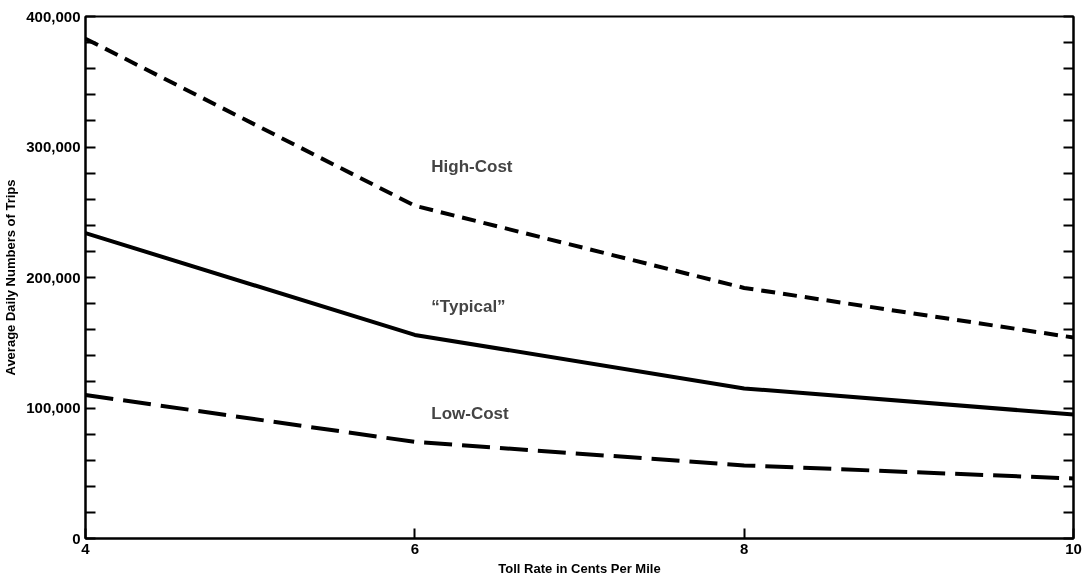 Image resolution: width=1087 pixels, height=578 pixels. Describe the element at coordinates (468, 306) in the screenshot. I see `series-label: “Typical”` at that location.